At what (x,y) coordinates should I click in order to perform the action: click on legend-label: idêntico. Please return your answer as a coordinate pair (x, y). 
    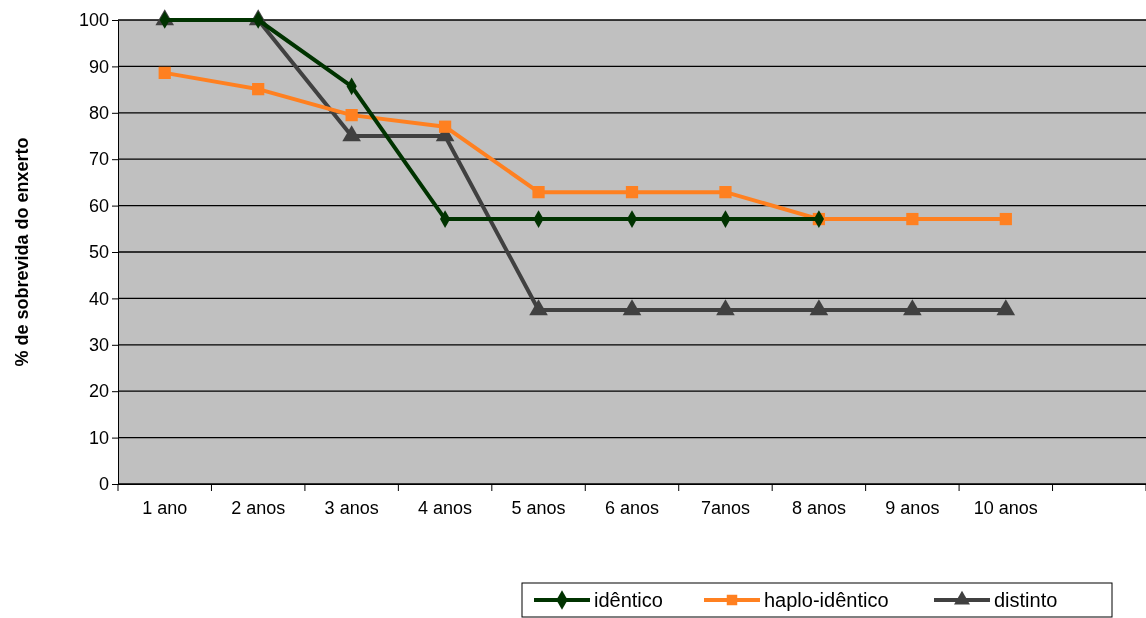
    Looking at the image, I should click on (628, 600).